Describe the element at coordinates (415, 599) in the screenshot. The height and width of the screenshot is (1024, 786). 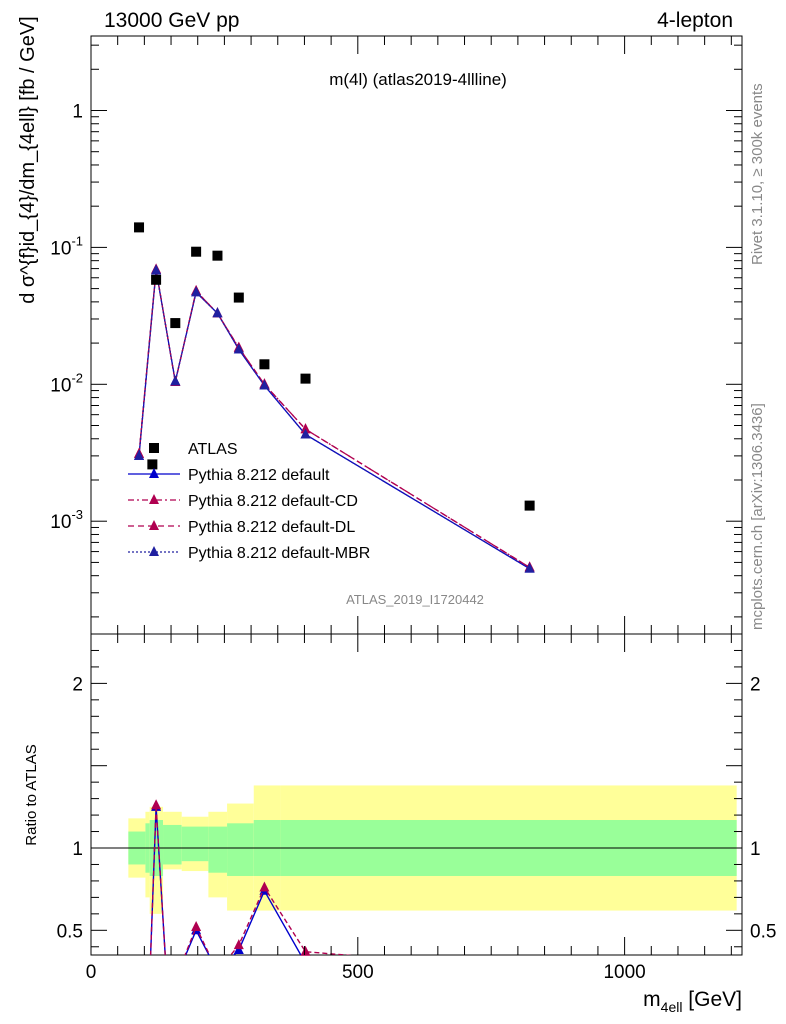
I see `analysis-id: ATLAS_2019_I1720442` at that location.